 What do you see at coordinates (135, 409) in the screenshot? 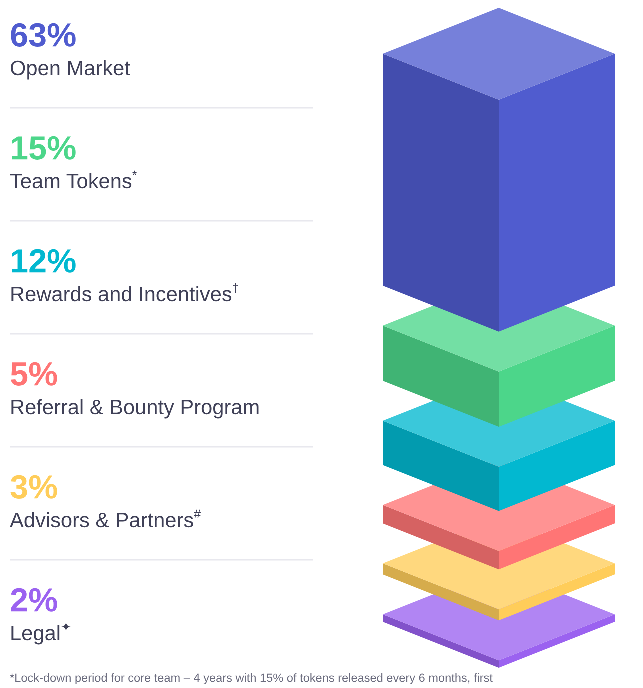
I see `category-label: Referral & Bounty Program` at bounding box center [135, 409].